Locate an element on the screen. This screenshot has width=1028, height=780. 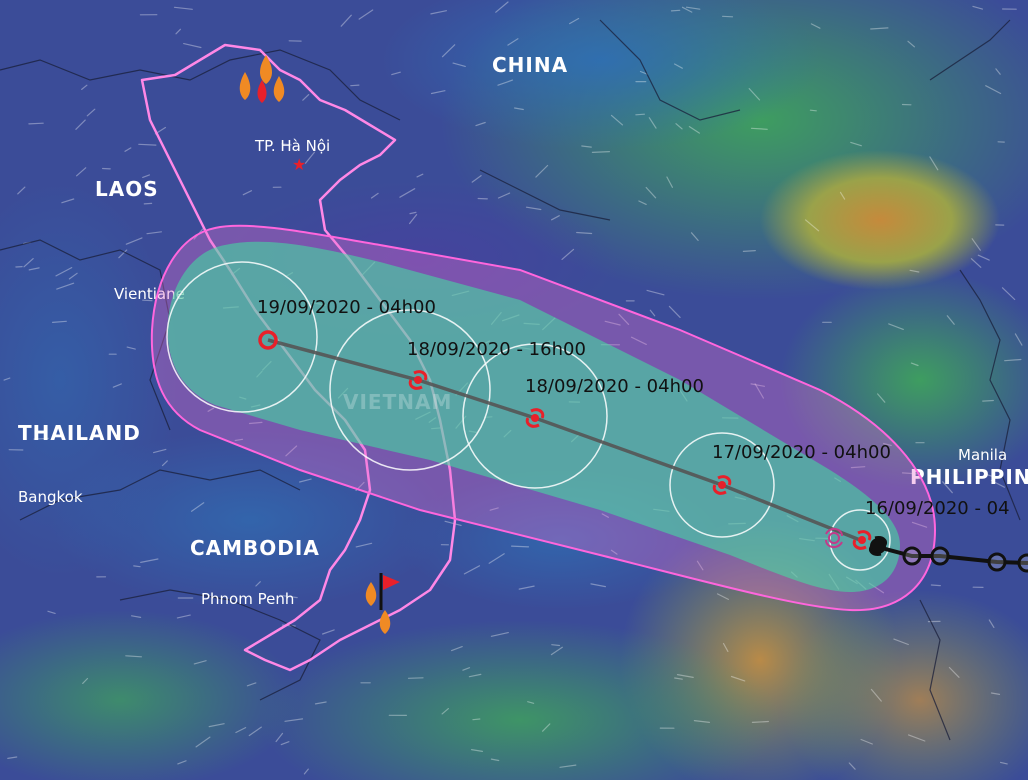
city-label-hanoi: TP. Hà Nội is located at coordinates (292, 146).